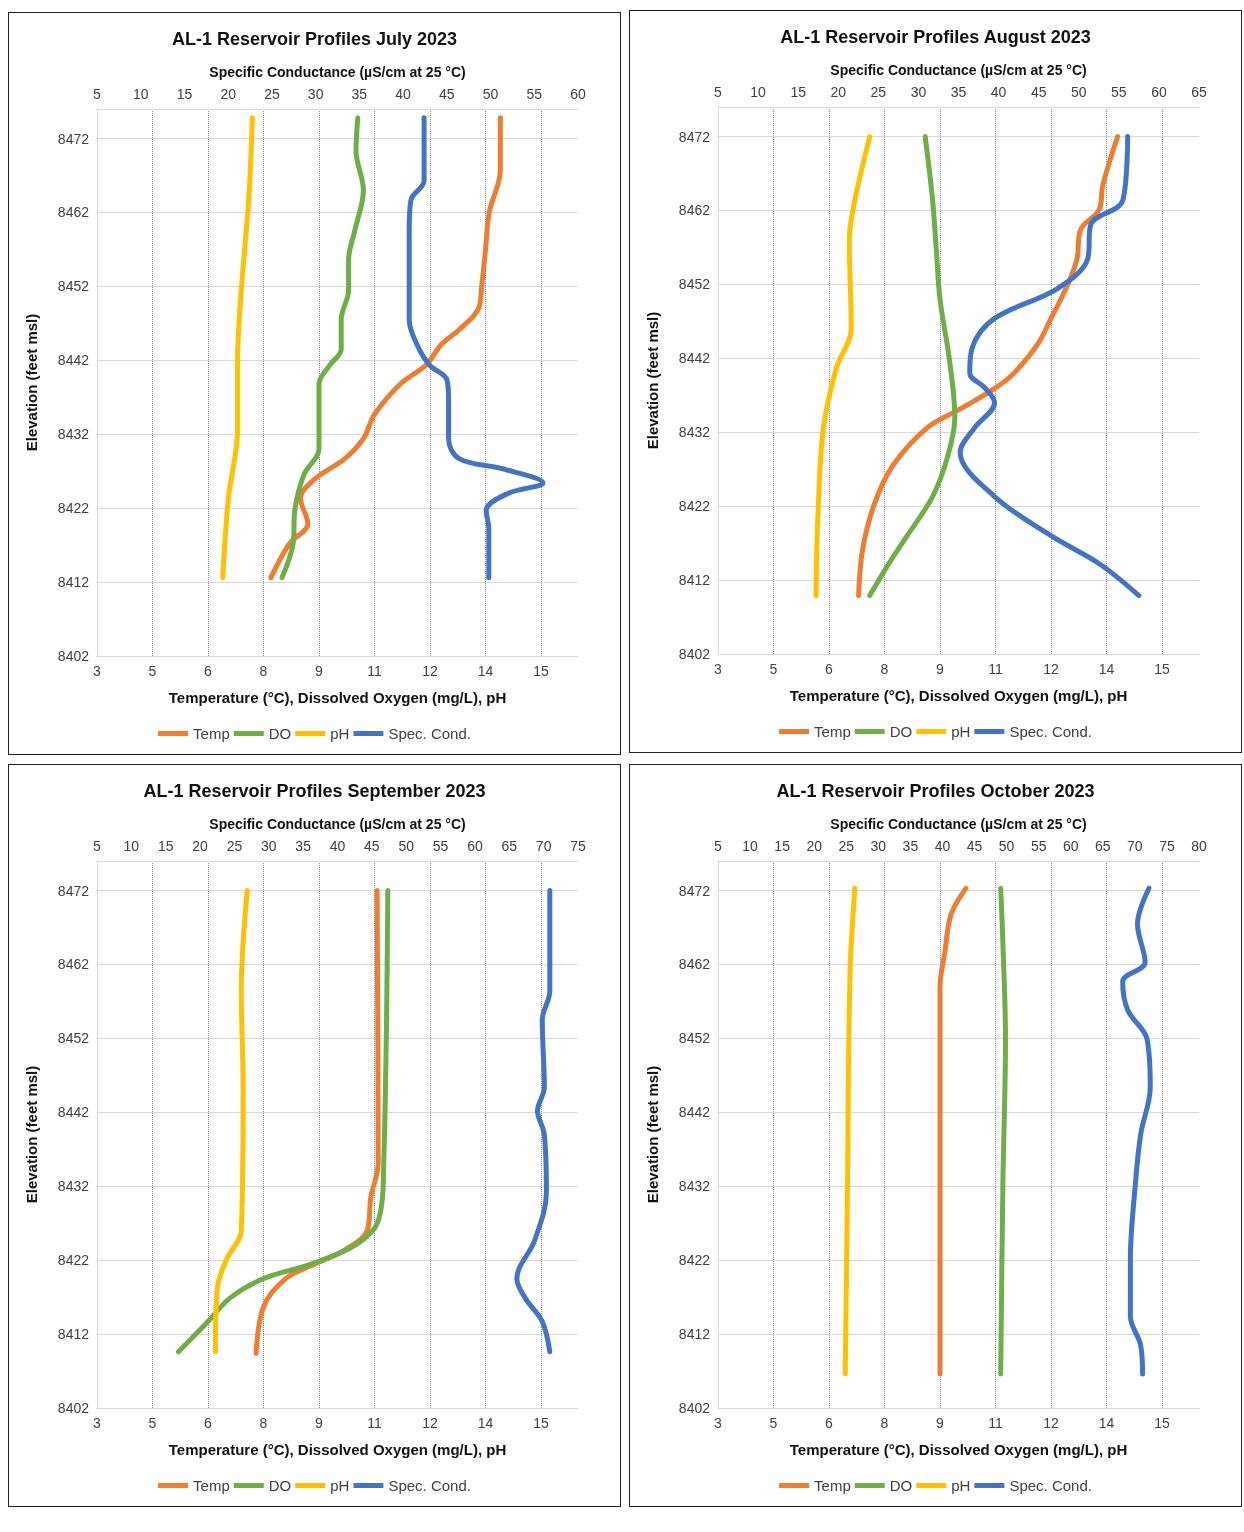  I want to click on y-tick-label: 8442, so click(694, 1112).